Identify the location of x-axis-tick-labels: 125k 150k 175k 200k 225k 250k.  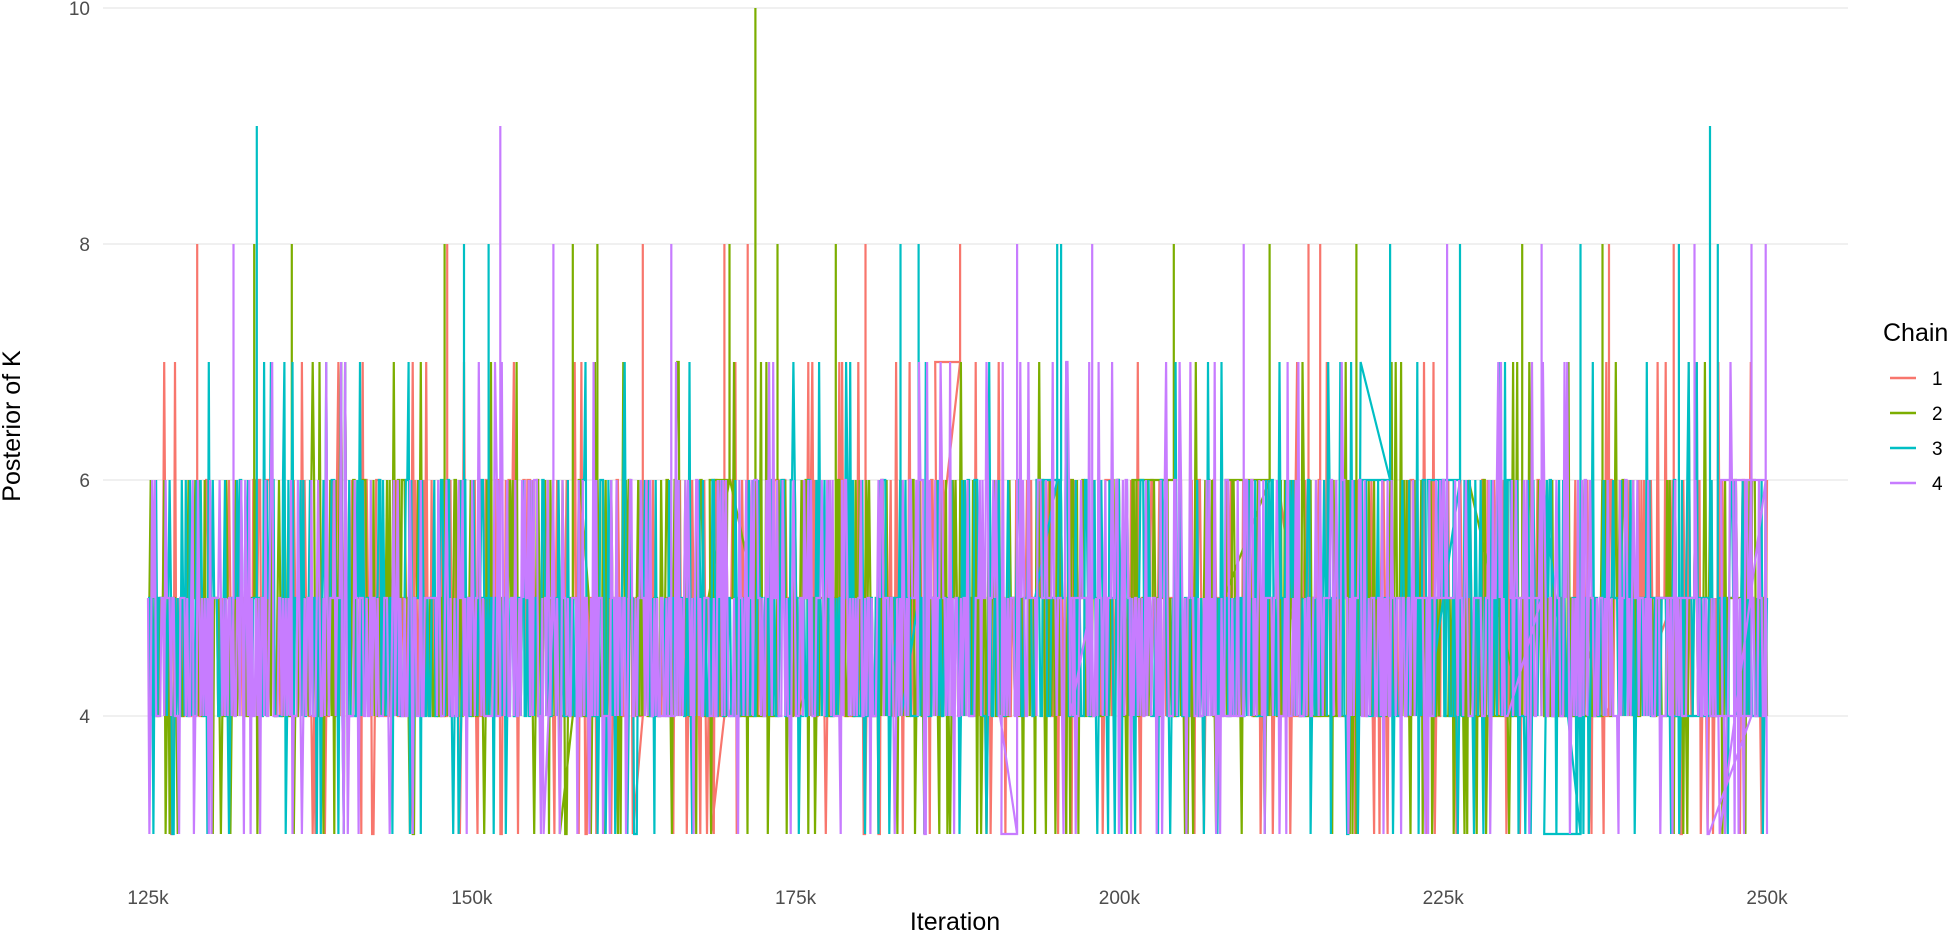
(957, 898).